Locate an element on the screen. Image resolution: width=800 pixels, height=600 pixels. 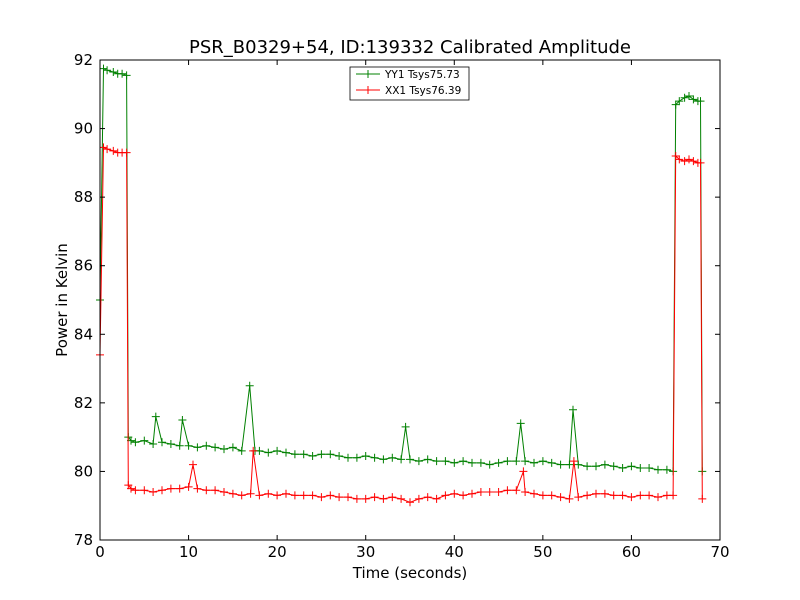
y-tick-label-0: 78 is located at coordinates (83, 540).